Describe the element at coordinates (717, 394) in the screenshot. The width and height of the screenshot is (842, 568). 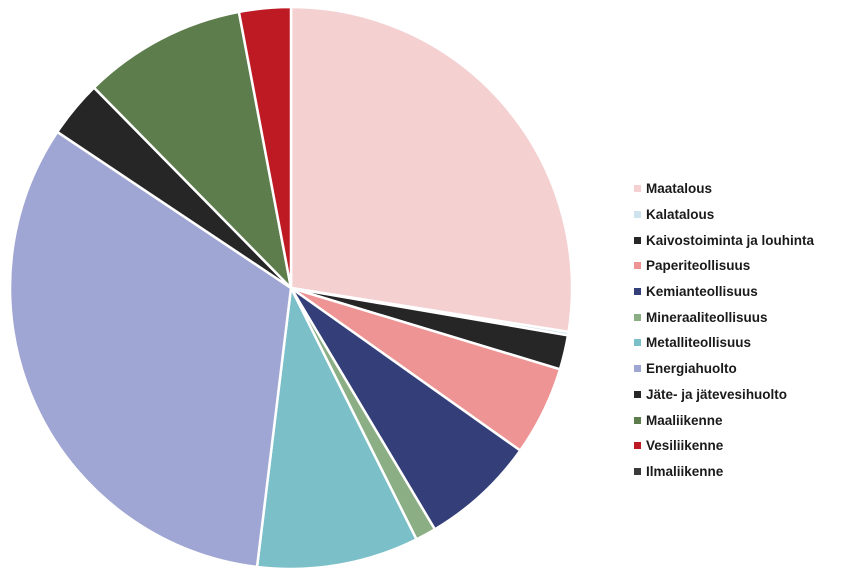
I see `legend-label: Jäte- ja jätevesihuolto` at that location.